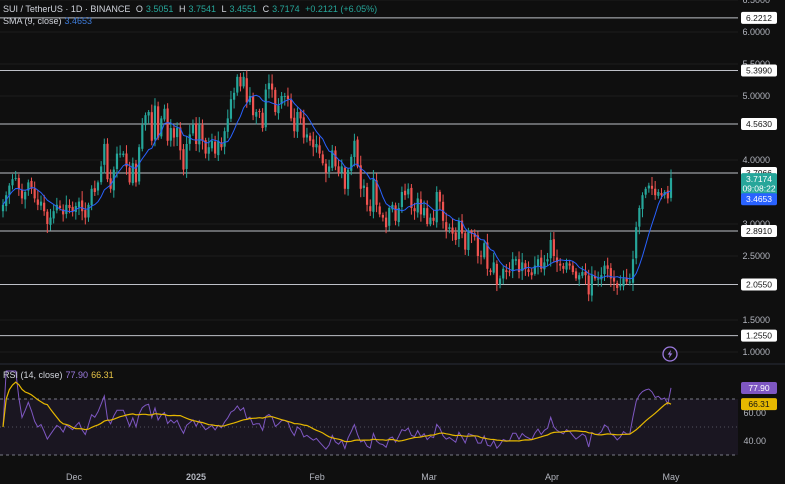  Describe the element at coordinates (32, 21) in the screenshot. I see `sma-legend-label: SMA (9, close)` at that location.